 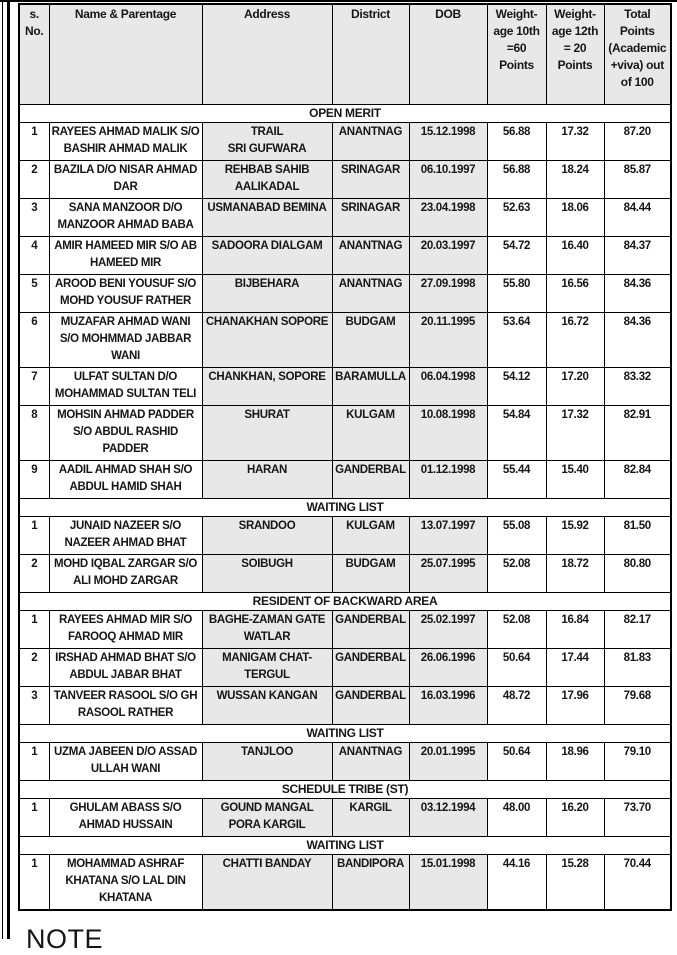 I want to click on cell-district: KARGIL, so click(x=370, y=817).